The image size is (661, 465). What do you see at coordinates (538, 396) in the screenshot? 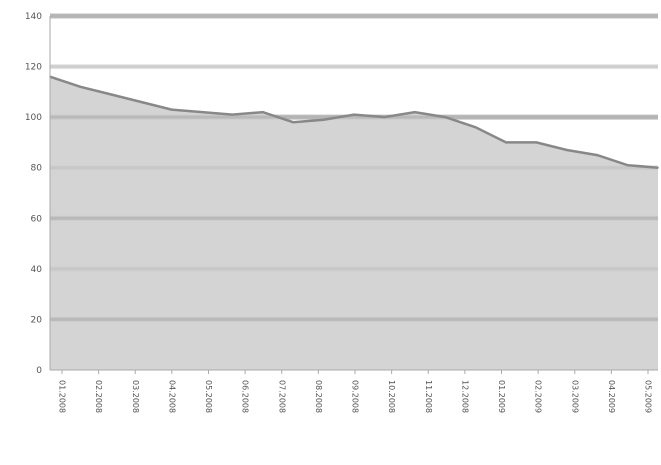
I see `x-tick-label: 02.2009` at bounding box center [538, 396].